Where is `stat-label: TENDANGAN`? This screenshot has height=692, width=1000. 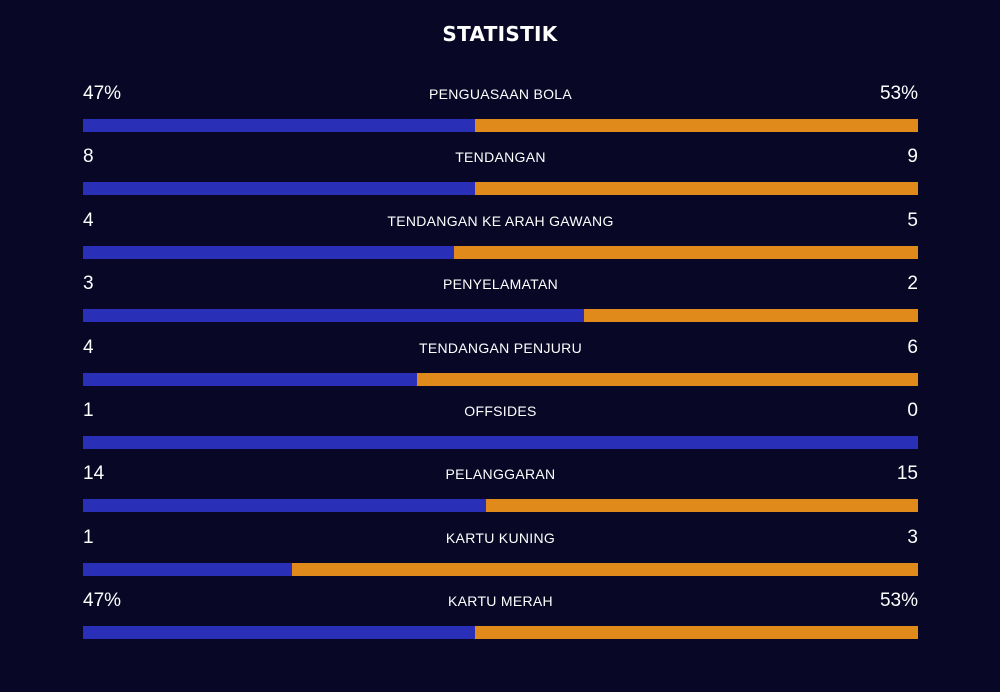 stat-label: TENDANGAN is located at coordinates (500, 157).